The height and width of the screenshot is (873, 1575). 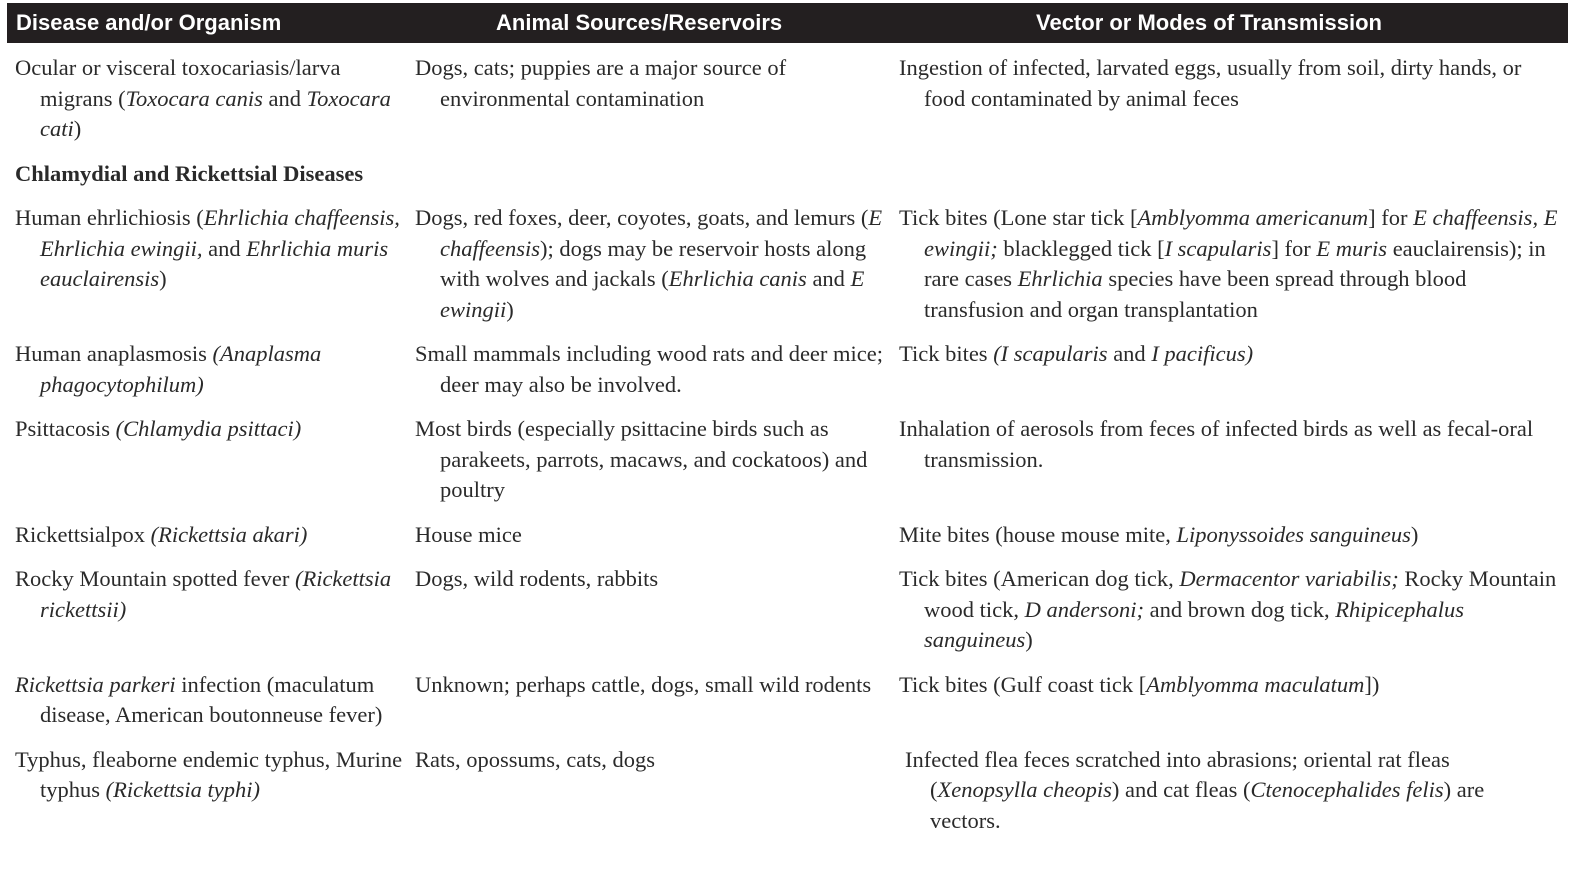 What do you see at coordinates (1207, 805) in the screenshot?
I see `text-run: ) are vectors.` at bounding box center [1207, 805].